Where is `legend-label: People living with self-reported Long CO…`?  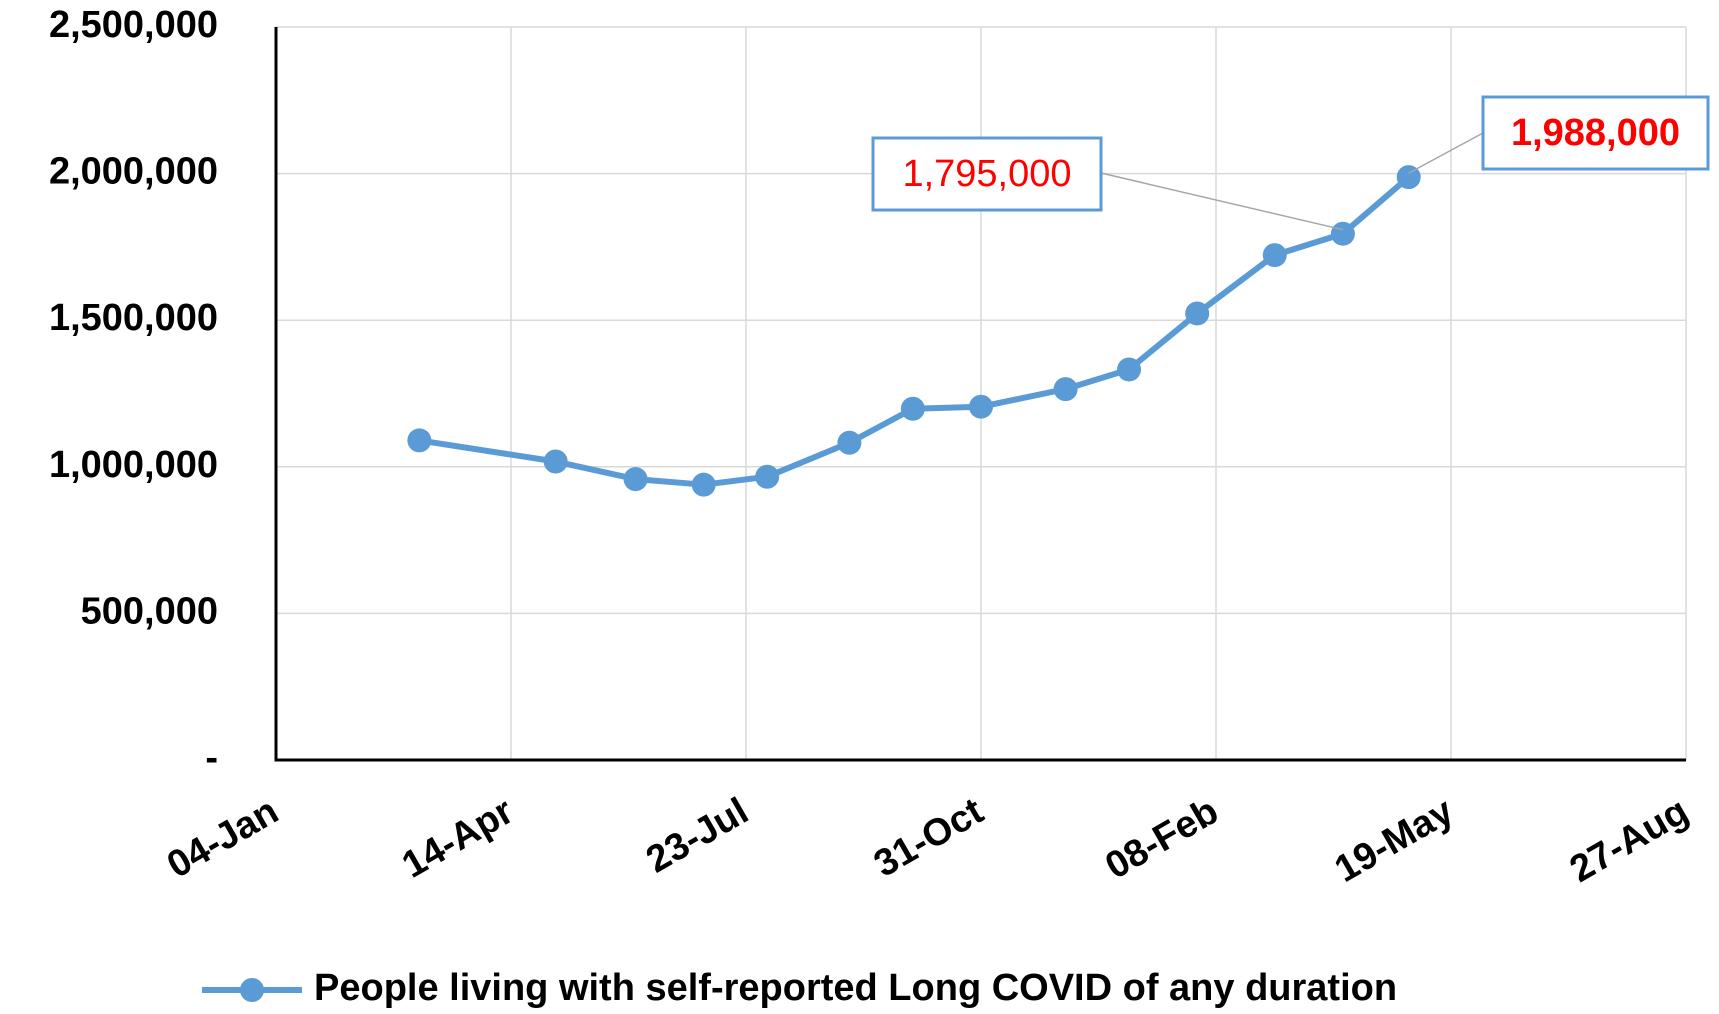 legend-label: People living with self-reported Long CO… is located at coordinates (855, 988).